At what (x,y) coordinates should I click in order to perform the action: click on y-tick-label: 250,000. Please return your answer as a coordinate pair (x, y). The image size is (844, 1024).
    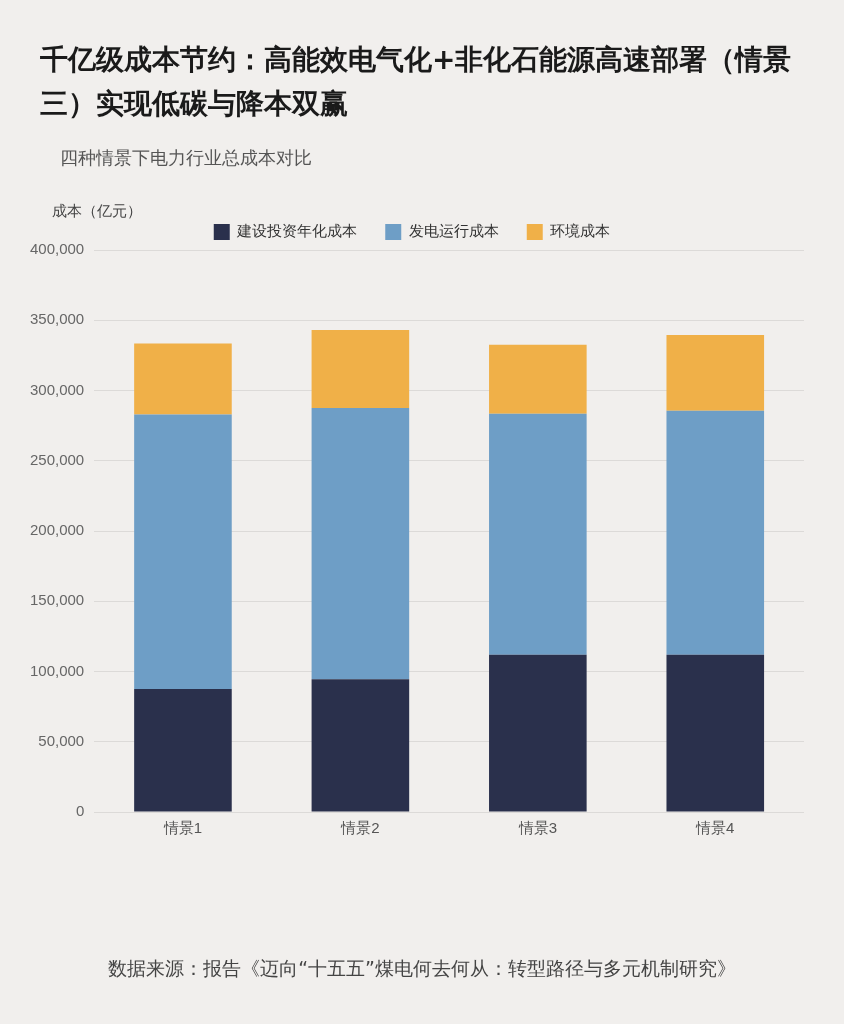
    Looking at the image, I should click on (57, 459).